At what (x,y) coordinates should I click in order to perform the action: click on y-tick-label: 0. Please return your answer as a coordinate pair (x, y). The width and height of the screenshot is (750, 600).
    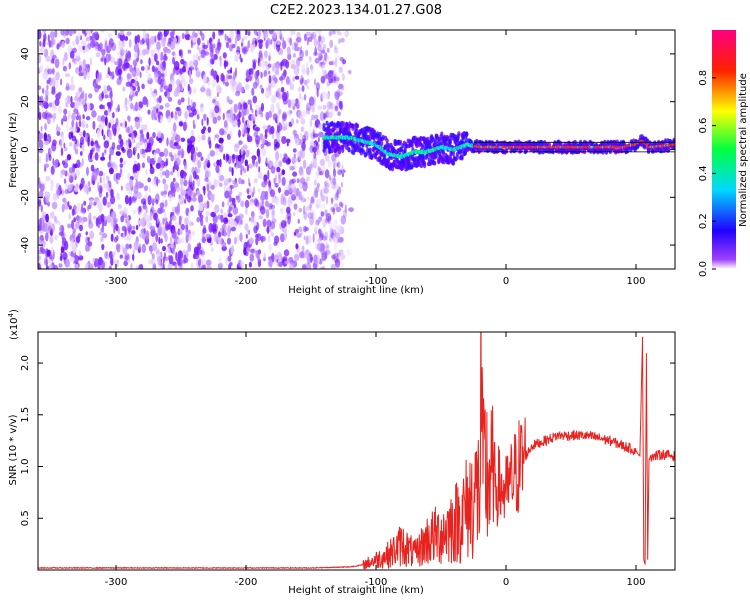
    Looking at the image, I should click on (25, 149).